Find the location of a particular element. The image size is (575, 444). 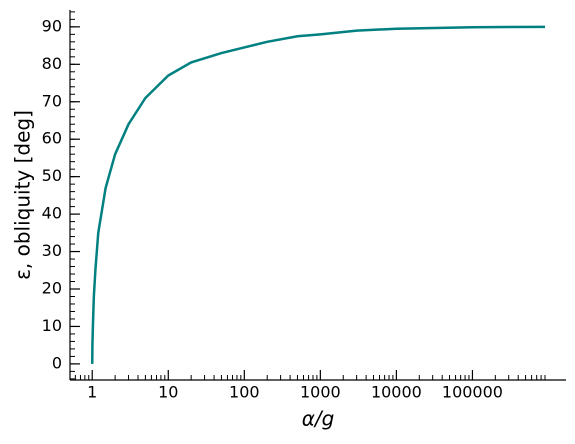

y-tick-label: 60 is located at coordinates (52, 138).